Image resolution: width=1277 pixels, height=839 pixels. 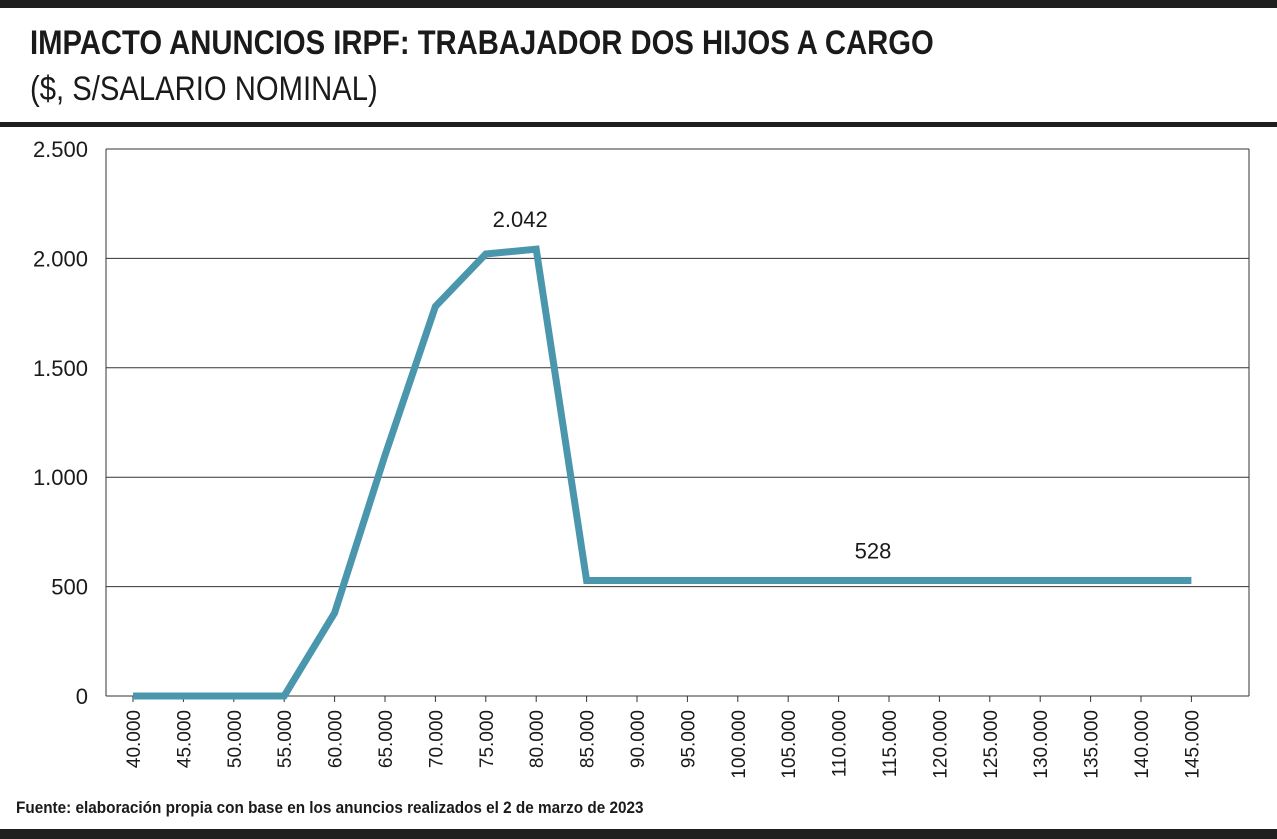 What do you see at coordinates (739, 744) in the screenshot?
I see `x-tick-label: 100.000` at bounding box center [739, 744].